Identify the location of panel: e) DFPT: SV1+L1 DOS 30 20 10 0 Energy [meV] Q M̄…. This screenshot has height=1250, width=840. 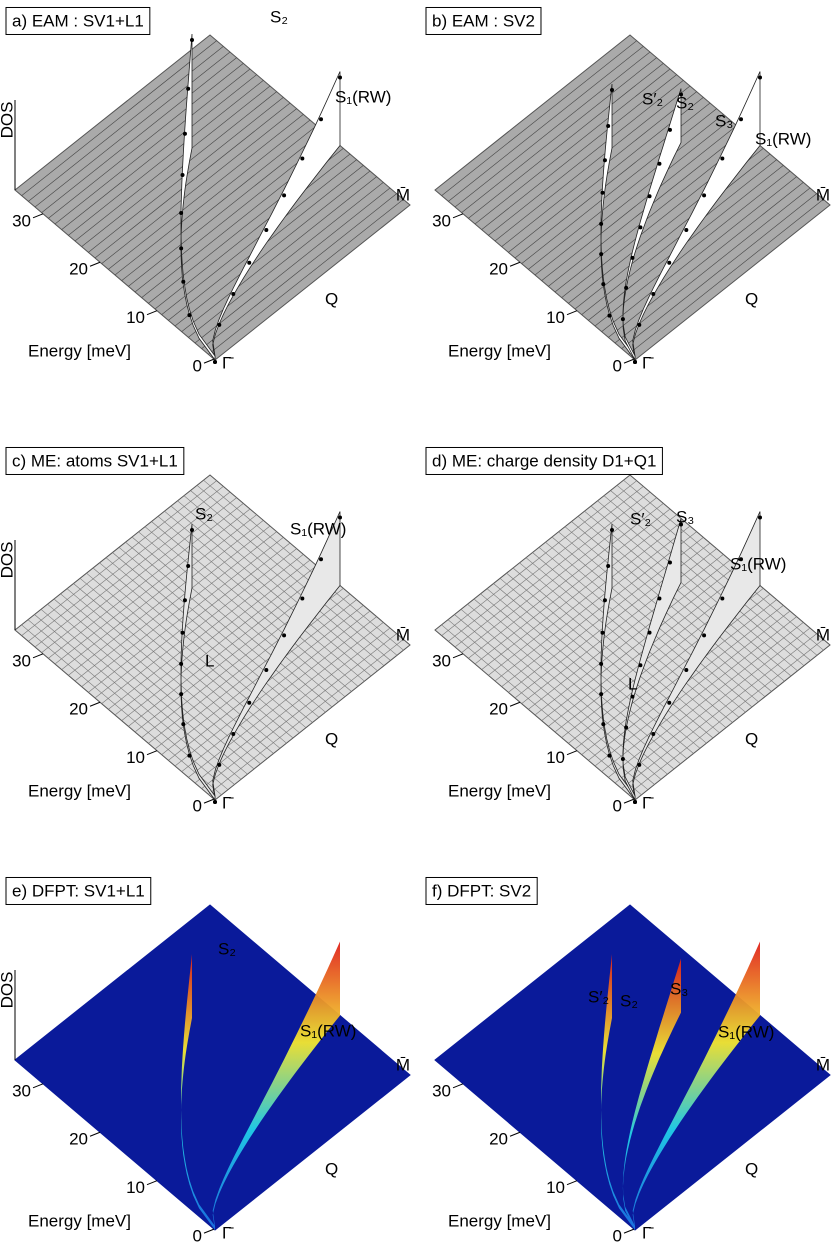
(205, 1061).